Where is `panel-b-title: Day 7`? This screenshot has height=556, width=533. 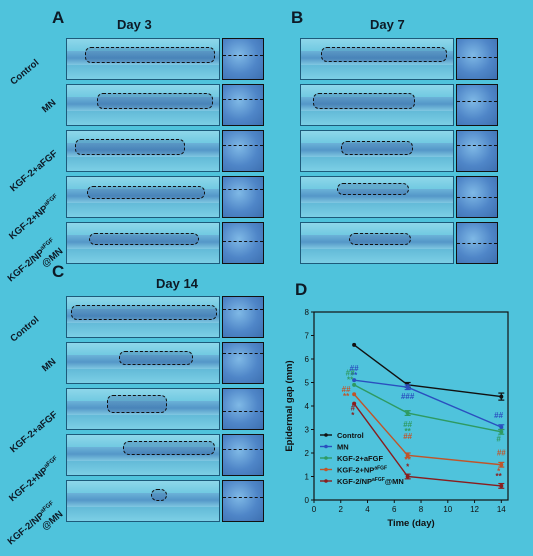 panel-b-title: Day 7 is located at coordinates (387, 24).